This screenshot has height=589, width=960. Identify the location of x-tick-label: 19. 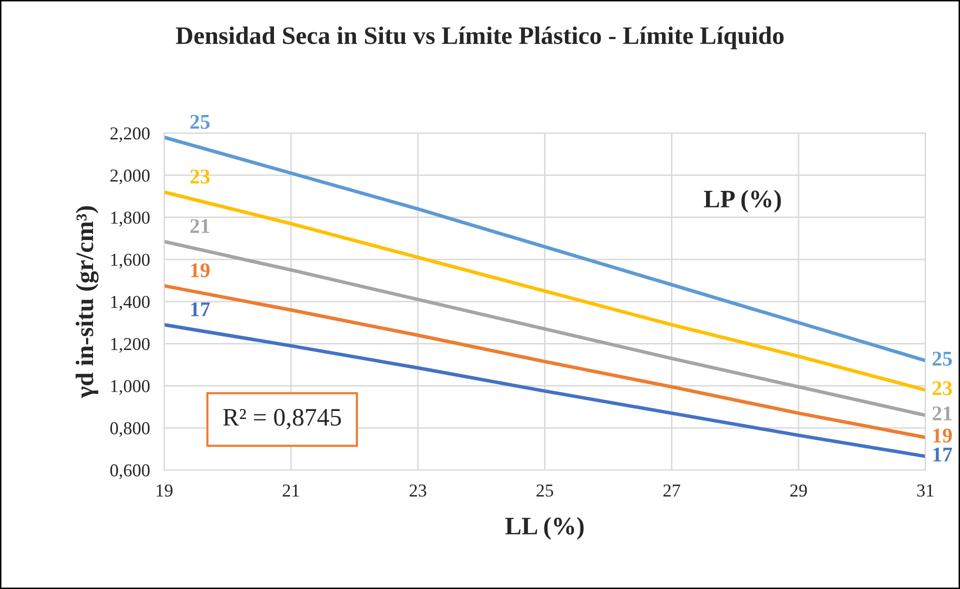
(164, 490).